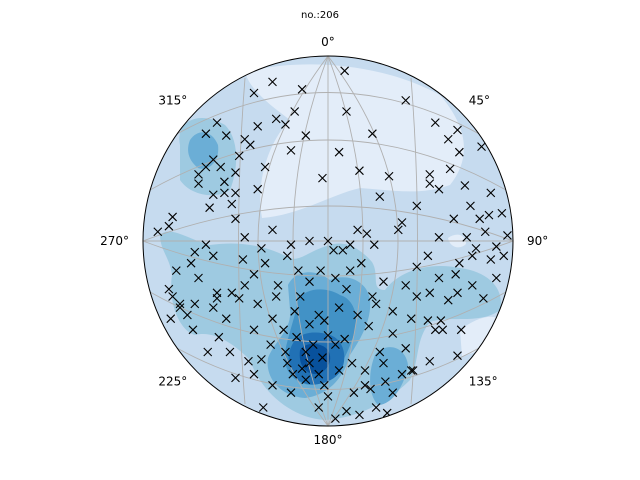  I want to click on azimuth-label: 180°, so click(328, 440).